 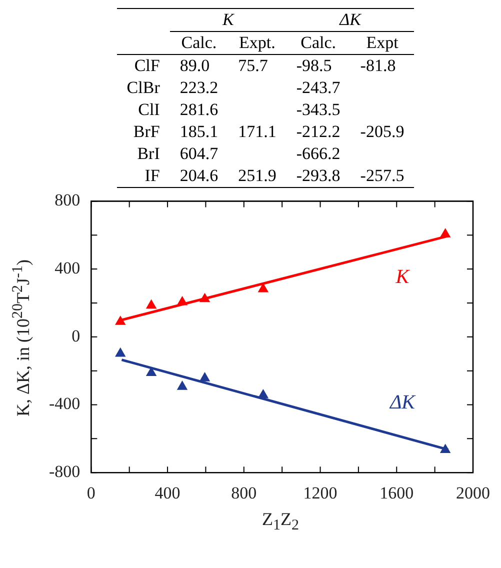 I want to click on y-tick-label: 0, so click(x=76, y=336).